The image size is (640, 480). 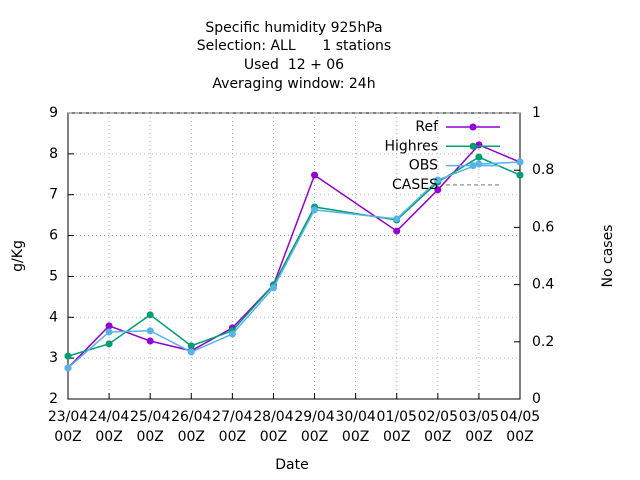 What do you see at coordinates (479, 427) in the screenshot?
I see `x-tick-label: 03/05 00Z` at bounding box center [479, 427].